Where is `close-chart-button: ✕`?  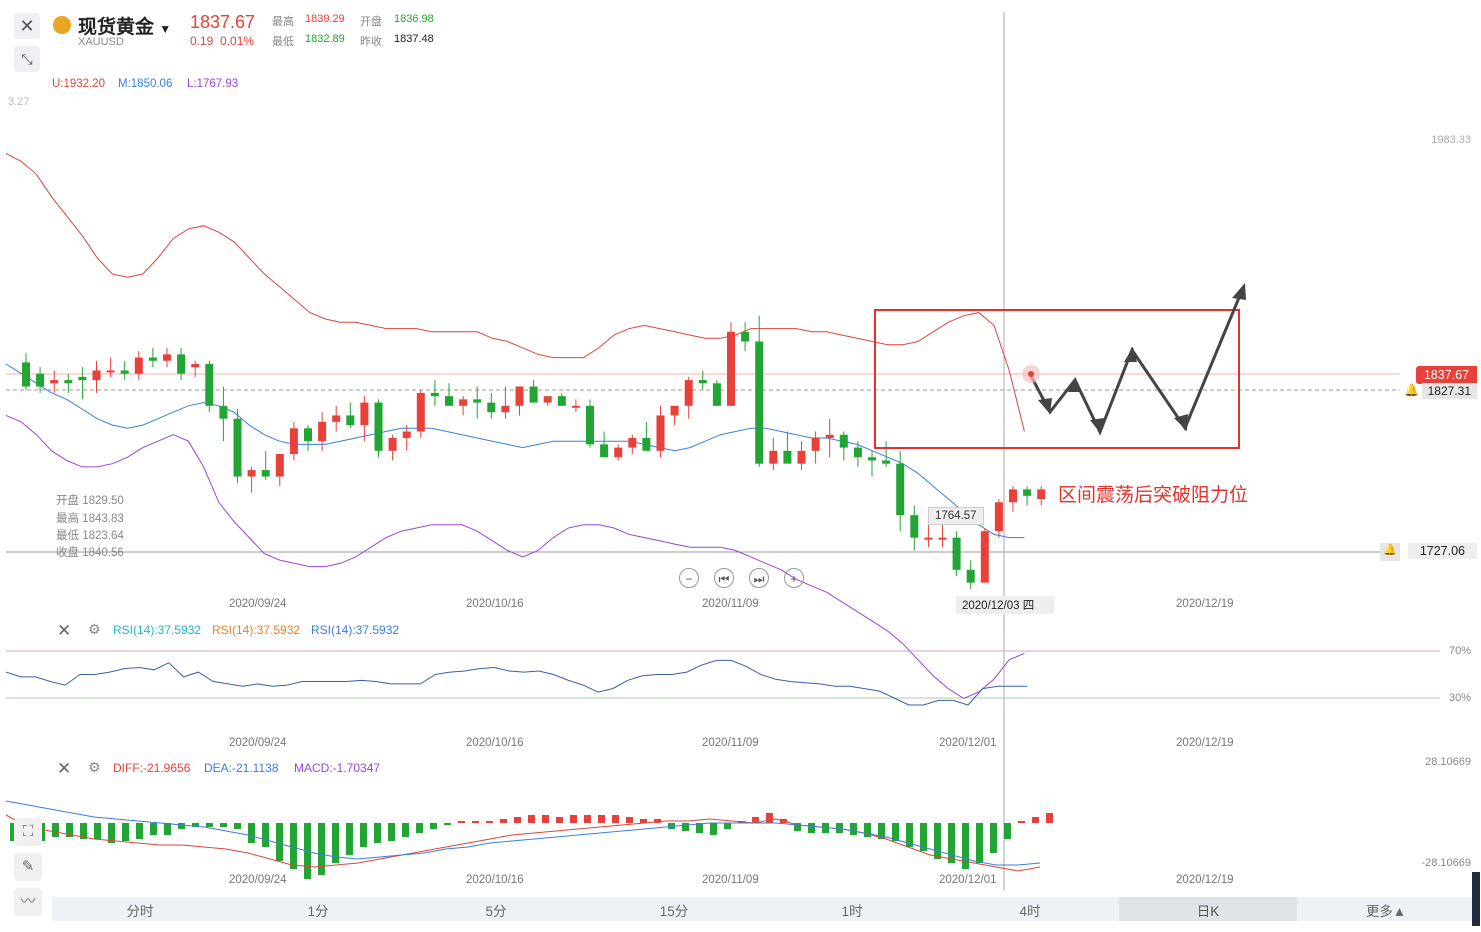 close-chart-button: ✕ is located at coordinates (27, 26).